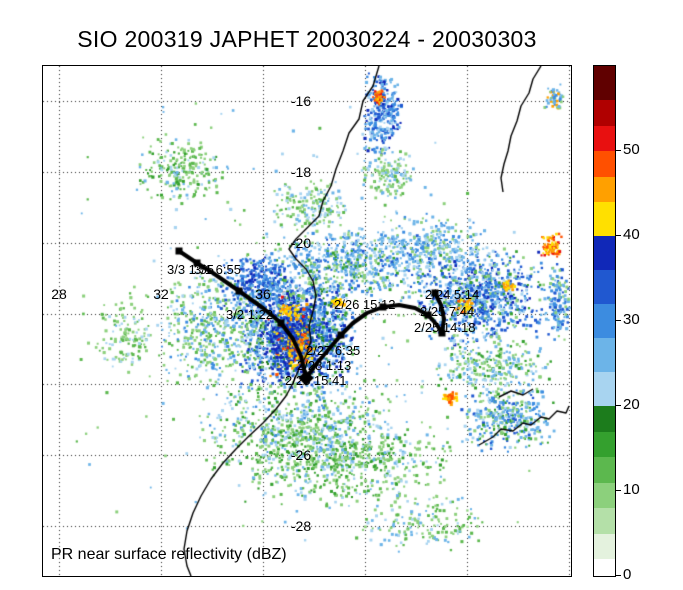 Image resolution: width=683 pixels, height=590 pixels. Describe the element at coordinates (631, 319) in the screenshot. I see `colorbar-tick-label: 30` at that location.